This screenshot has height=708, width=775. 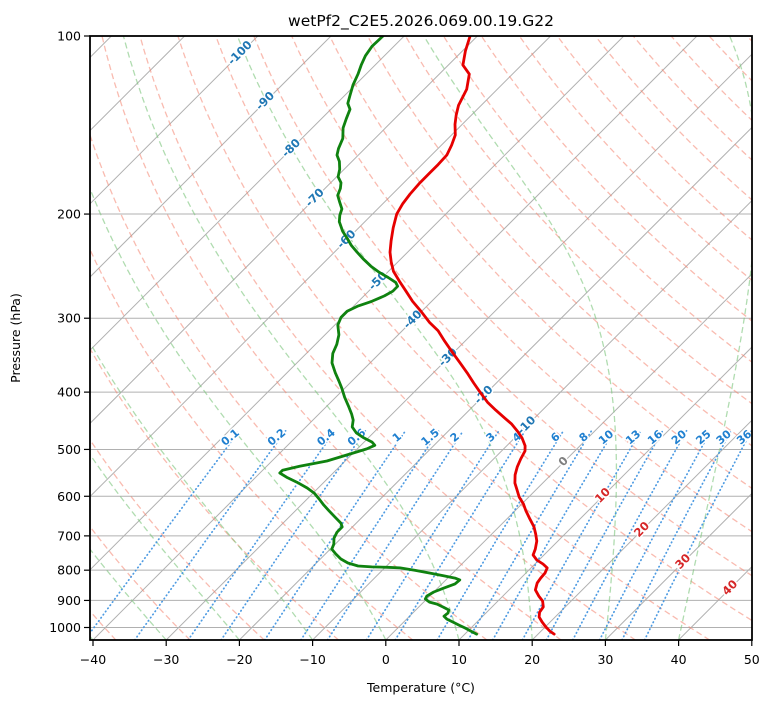 I want to click on x-tick-label: 50, so click(x=752, y=659).